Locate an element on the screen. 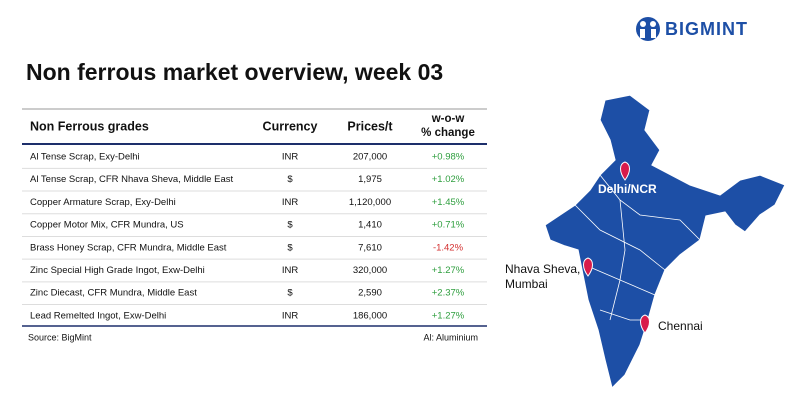 The height and width of the screenshot is (400, 800). cell: Copper Motor Mix, CFR Mundra, US is located at coordinates (107, 225).